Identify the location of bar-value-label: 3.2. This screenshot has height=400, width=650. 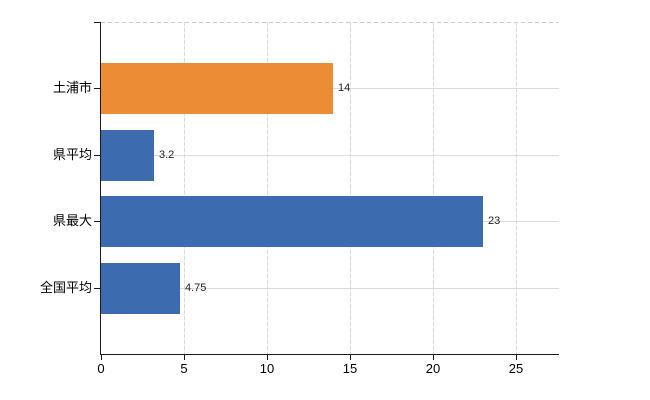
(167, 155).